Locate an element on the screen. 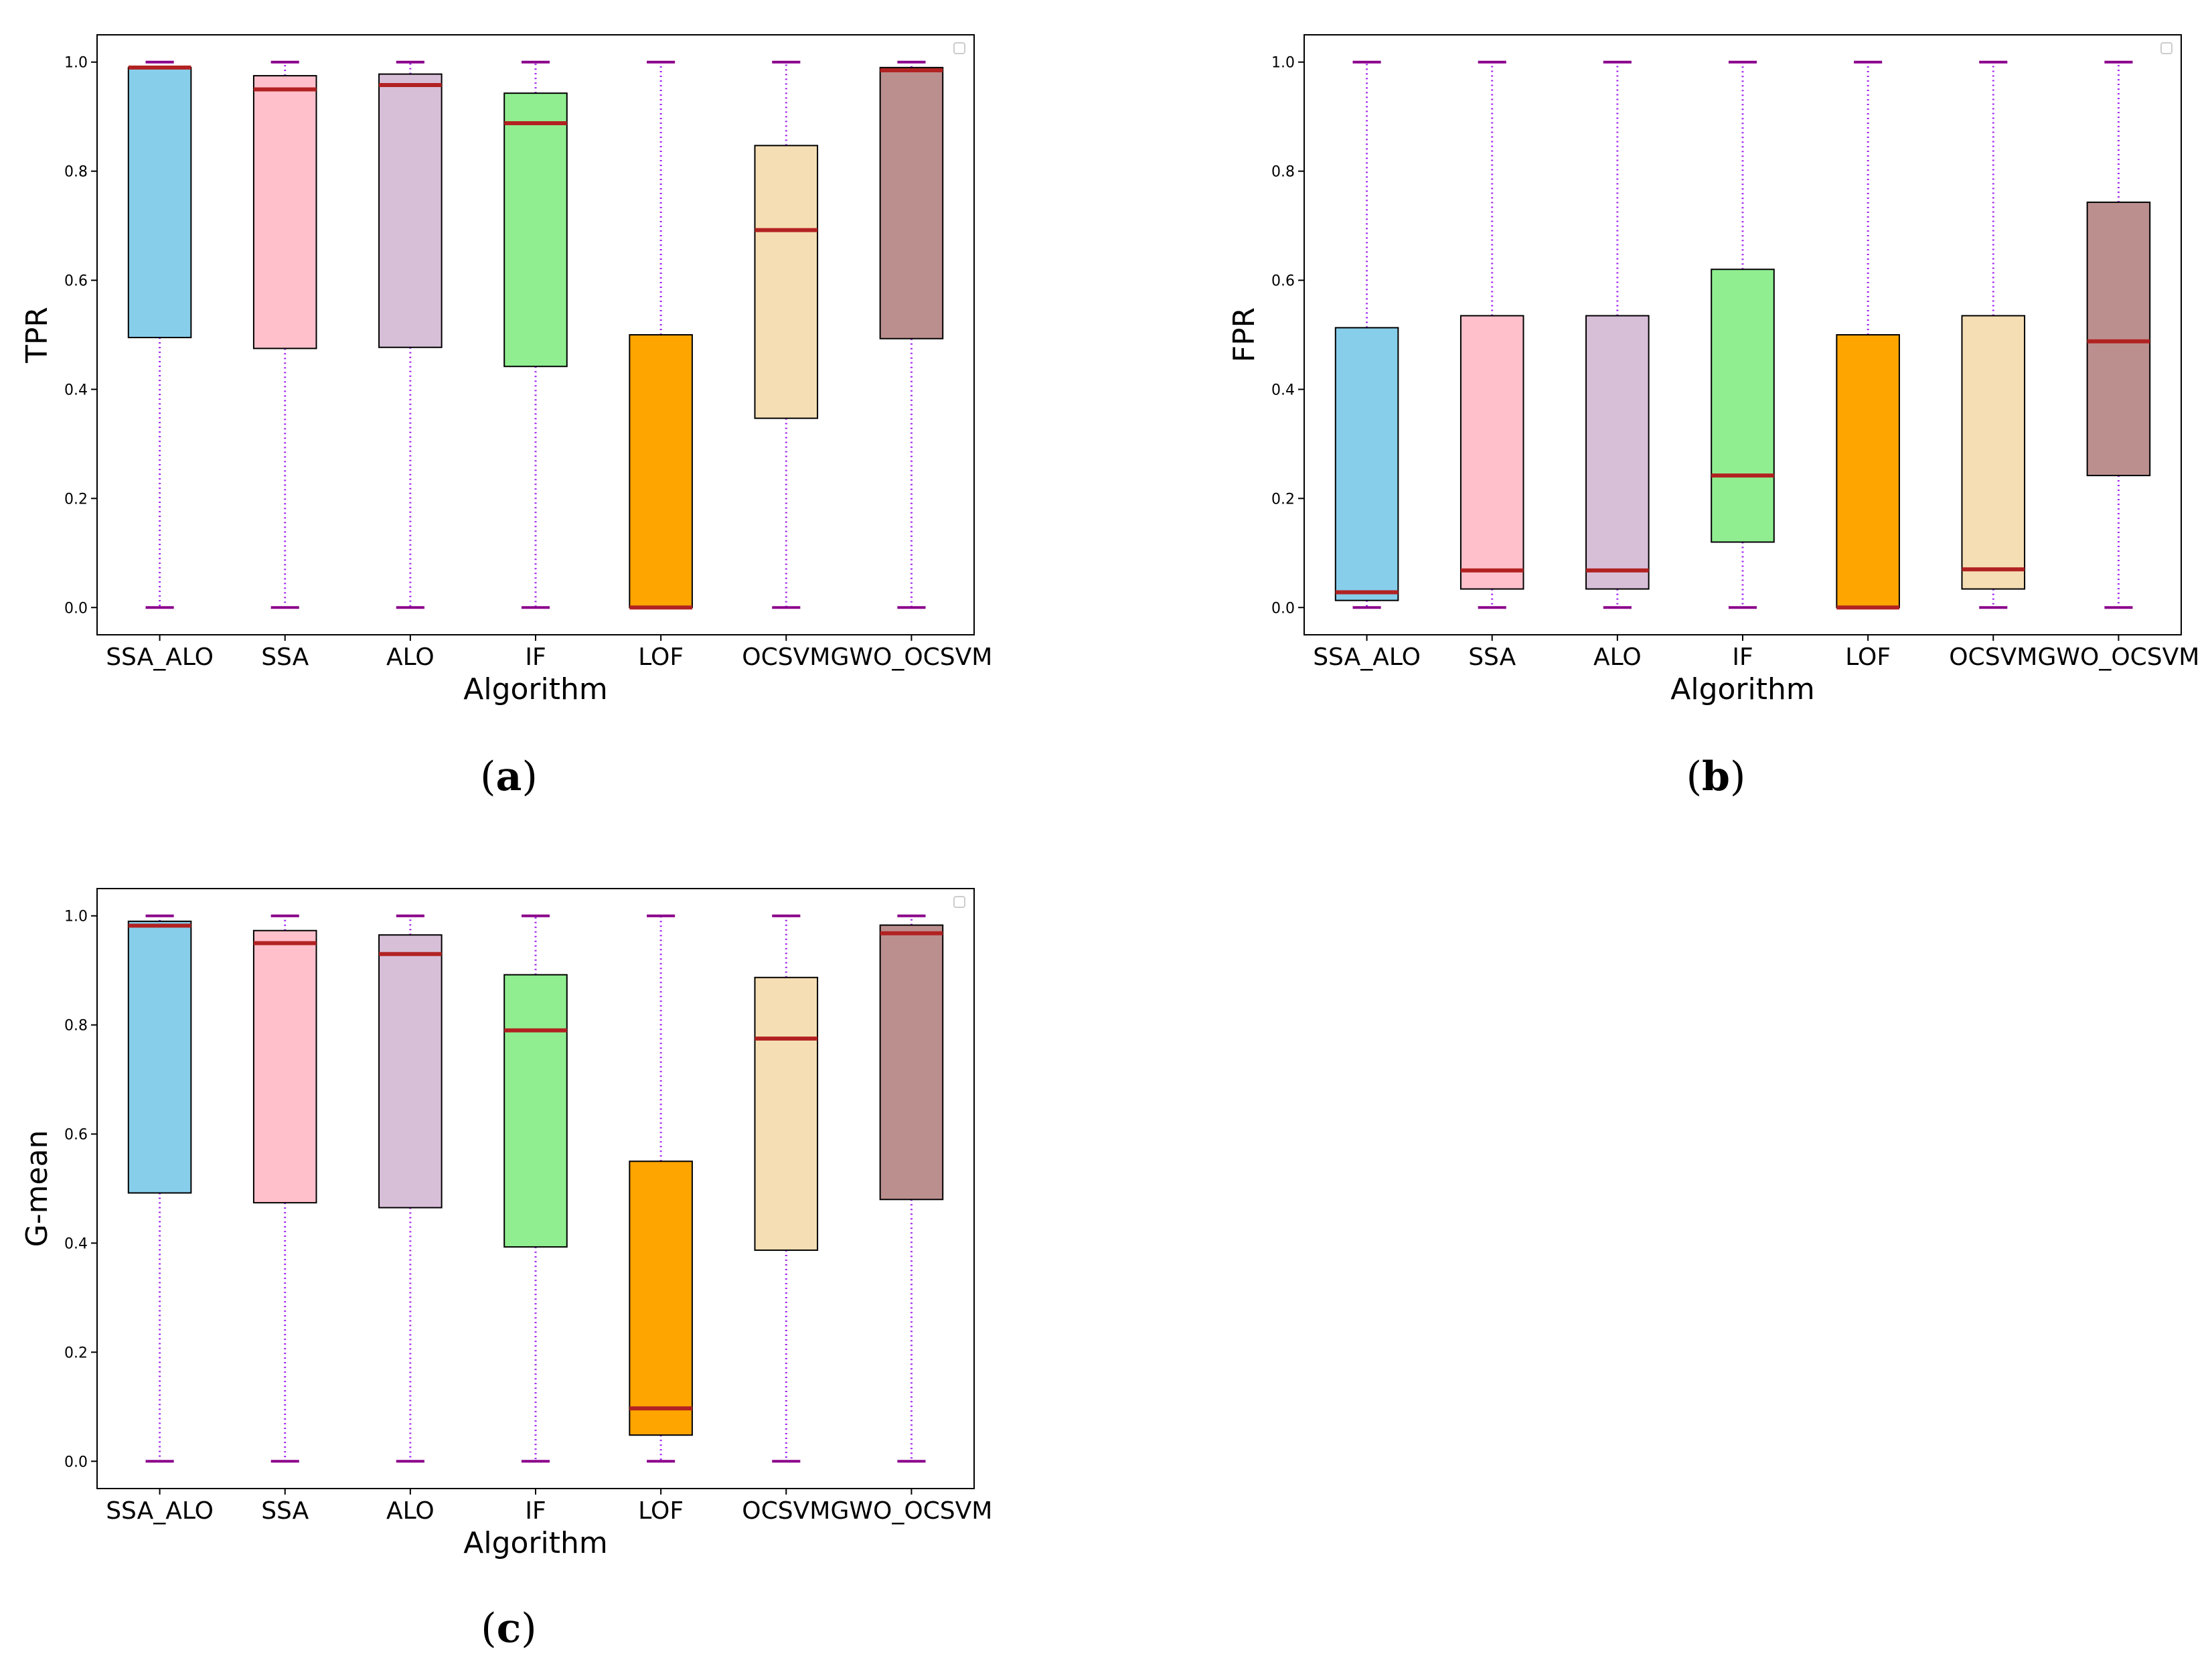 This screenshot has height=1666, width=2212. panel-caption: (a) is located at coordinates (509, 776).